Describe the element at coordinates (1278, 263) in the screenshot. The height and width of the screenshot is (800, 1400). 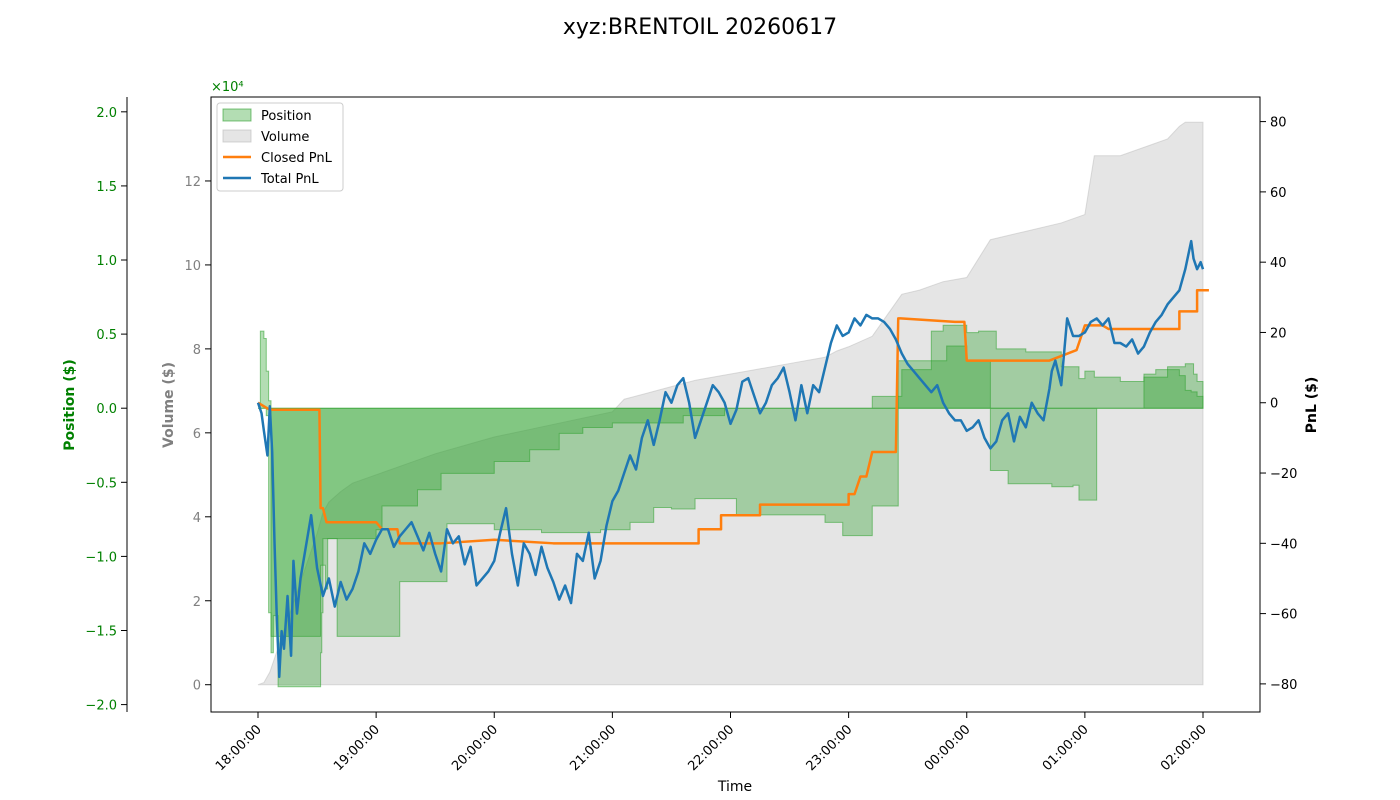
I see `pnl-tick-label: 40` at that location.